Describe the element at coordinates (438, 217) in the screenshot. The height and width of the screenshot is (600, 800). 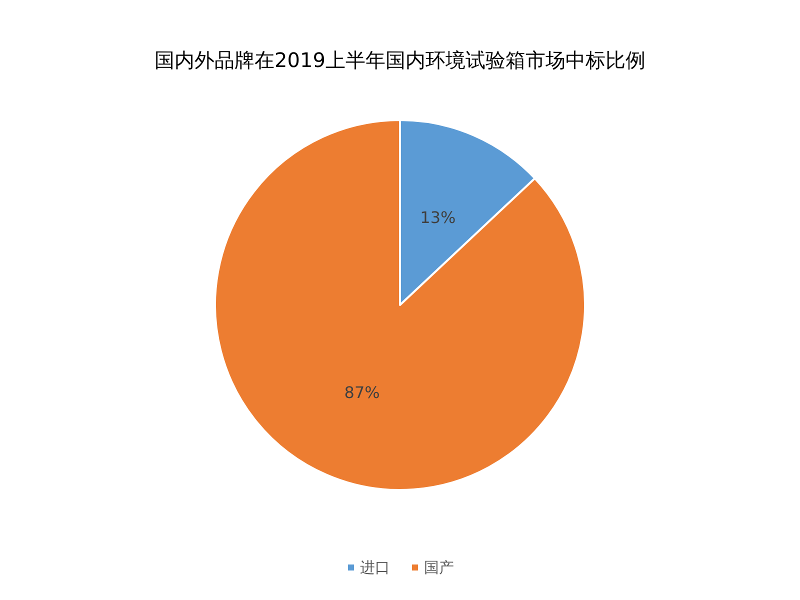
I see `data-label: 13%` at that location.